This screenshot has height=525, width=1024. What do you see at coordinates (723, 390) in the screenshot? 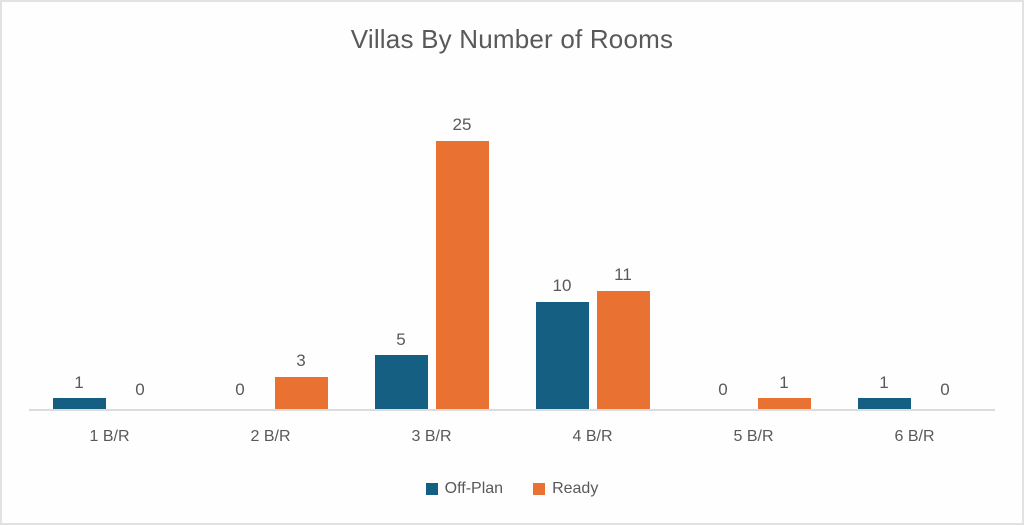
I see `bar-value-label-off-plan-5-b-r: 0` at bounding box center [723, 390].